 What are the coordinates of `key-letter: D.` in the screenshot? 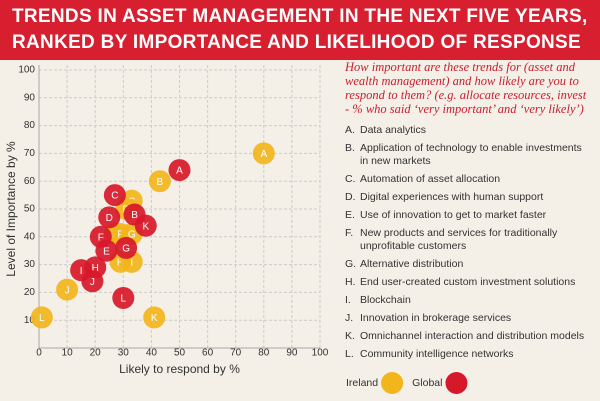 It's located at (350, 197).